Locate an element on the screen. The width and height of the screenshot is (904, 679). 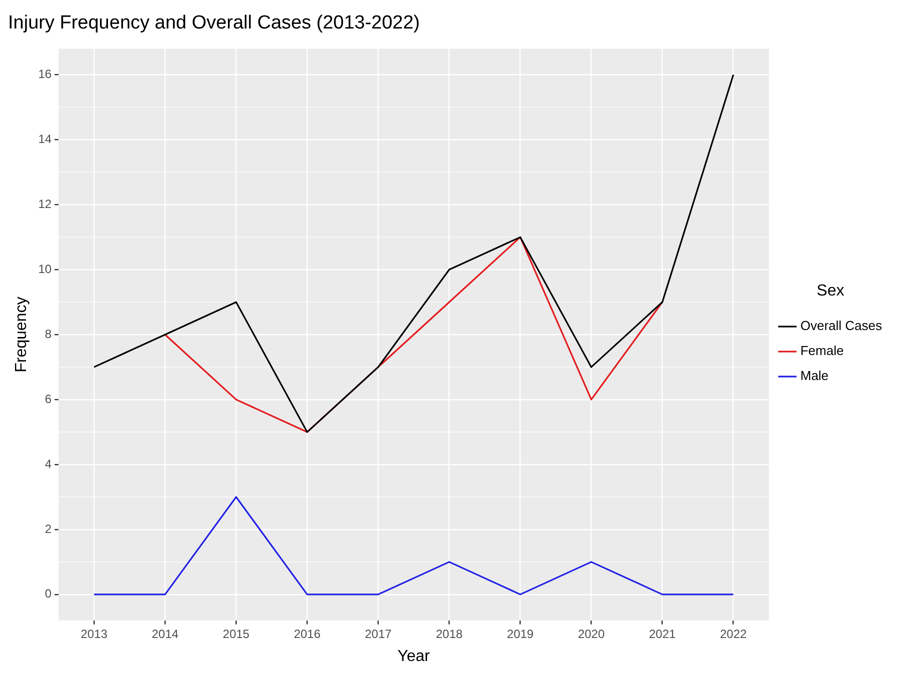
x-tick-label: 2013 is located at coordinates (94, 633).